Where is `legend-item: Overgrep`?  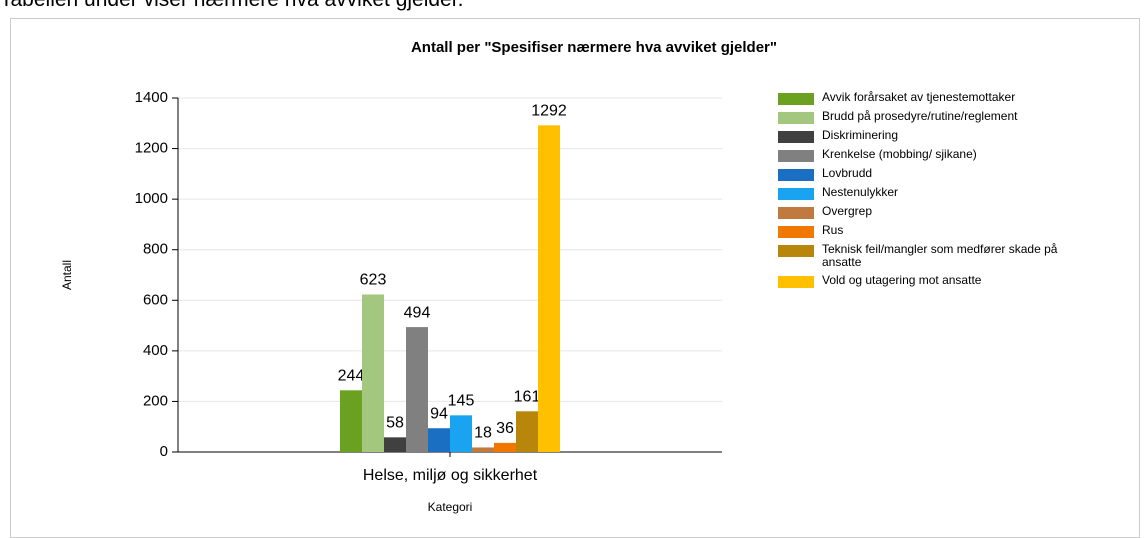 legend-item: Overgrep is located at coordinates (948, 212).